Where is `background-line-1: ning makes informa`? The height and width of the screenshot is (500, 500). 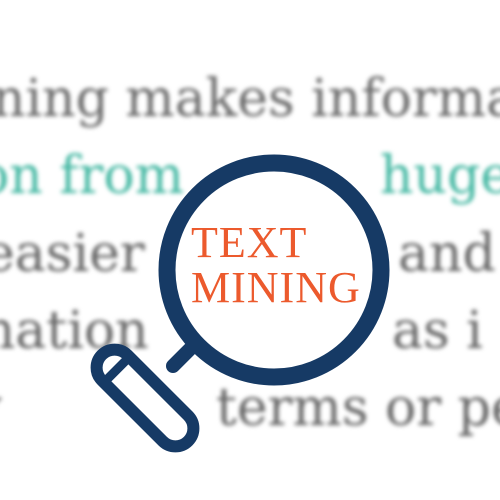 background-line-1: ning makes informa is located at coordinates (250, 99).